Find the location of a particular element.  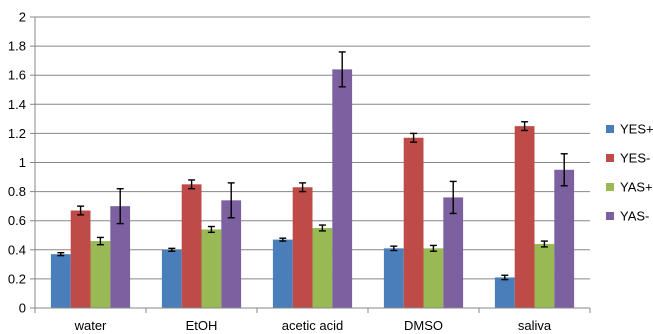

legend-label: YAS+ is located at coordinates (636, 187).